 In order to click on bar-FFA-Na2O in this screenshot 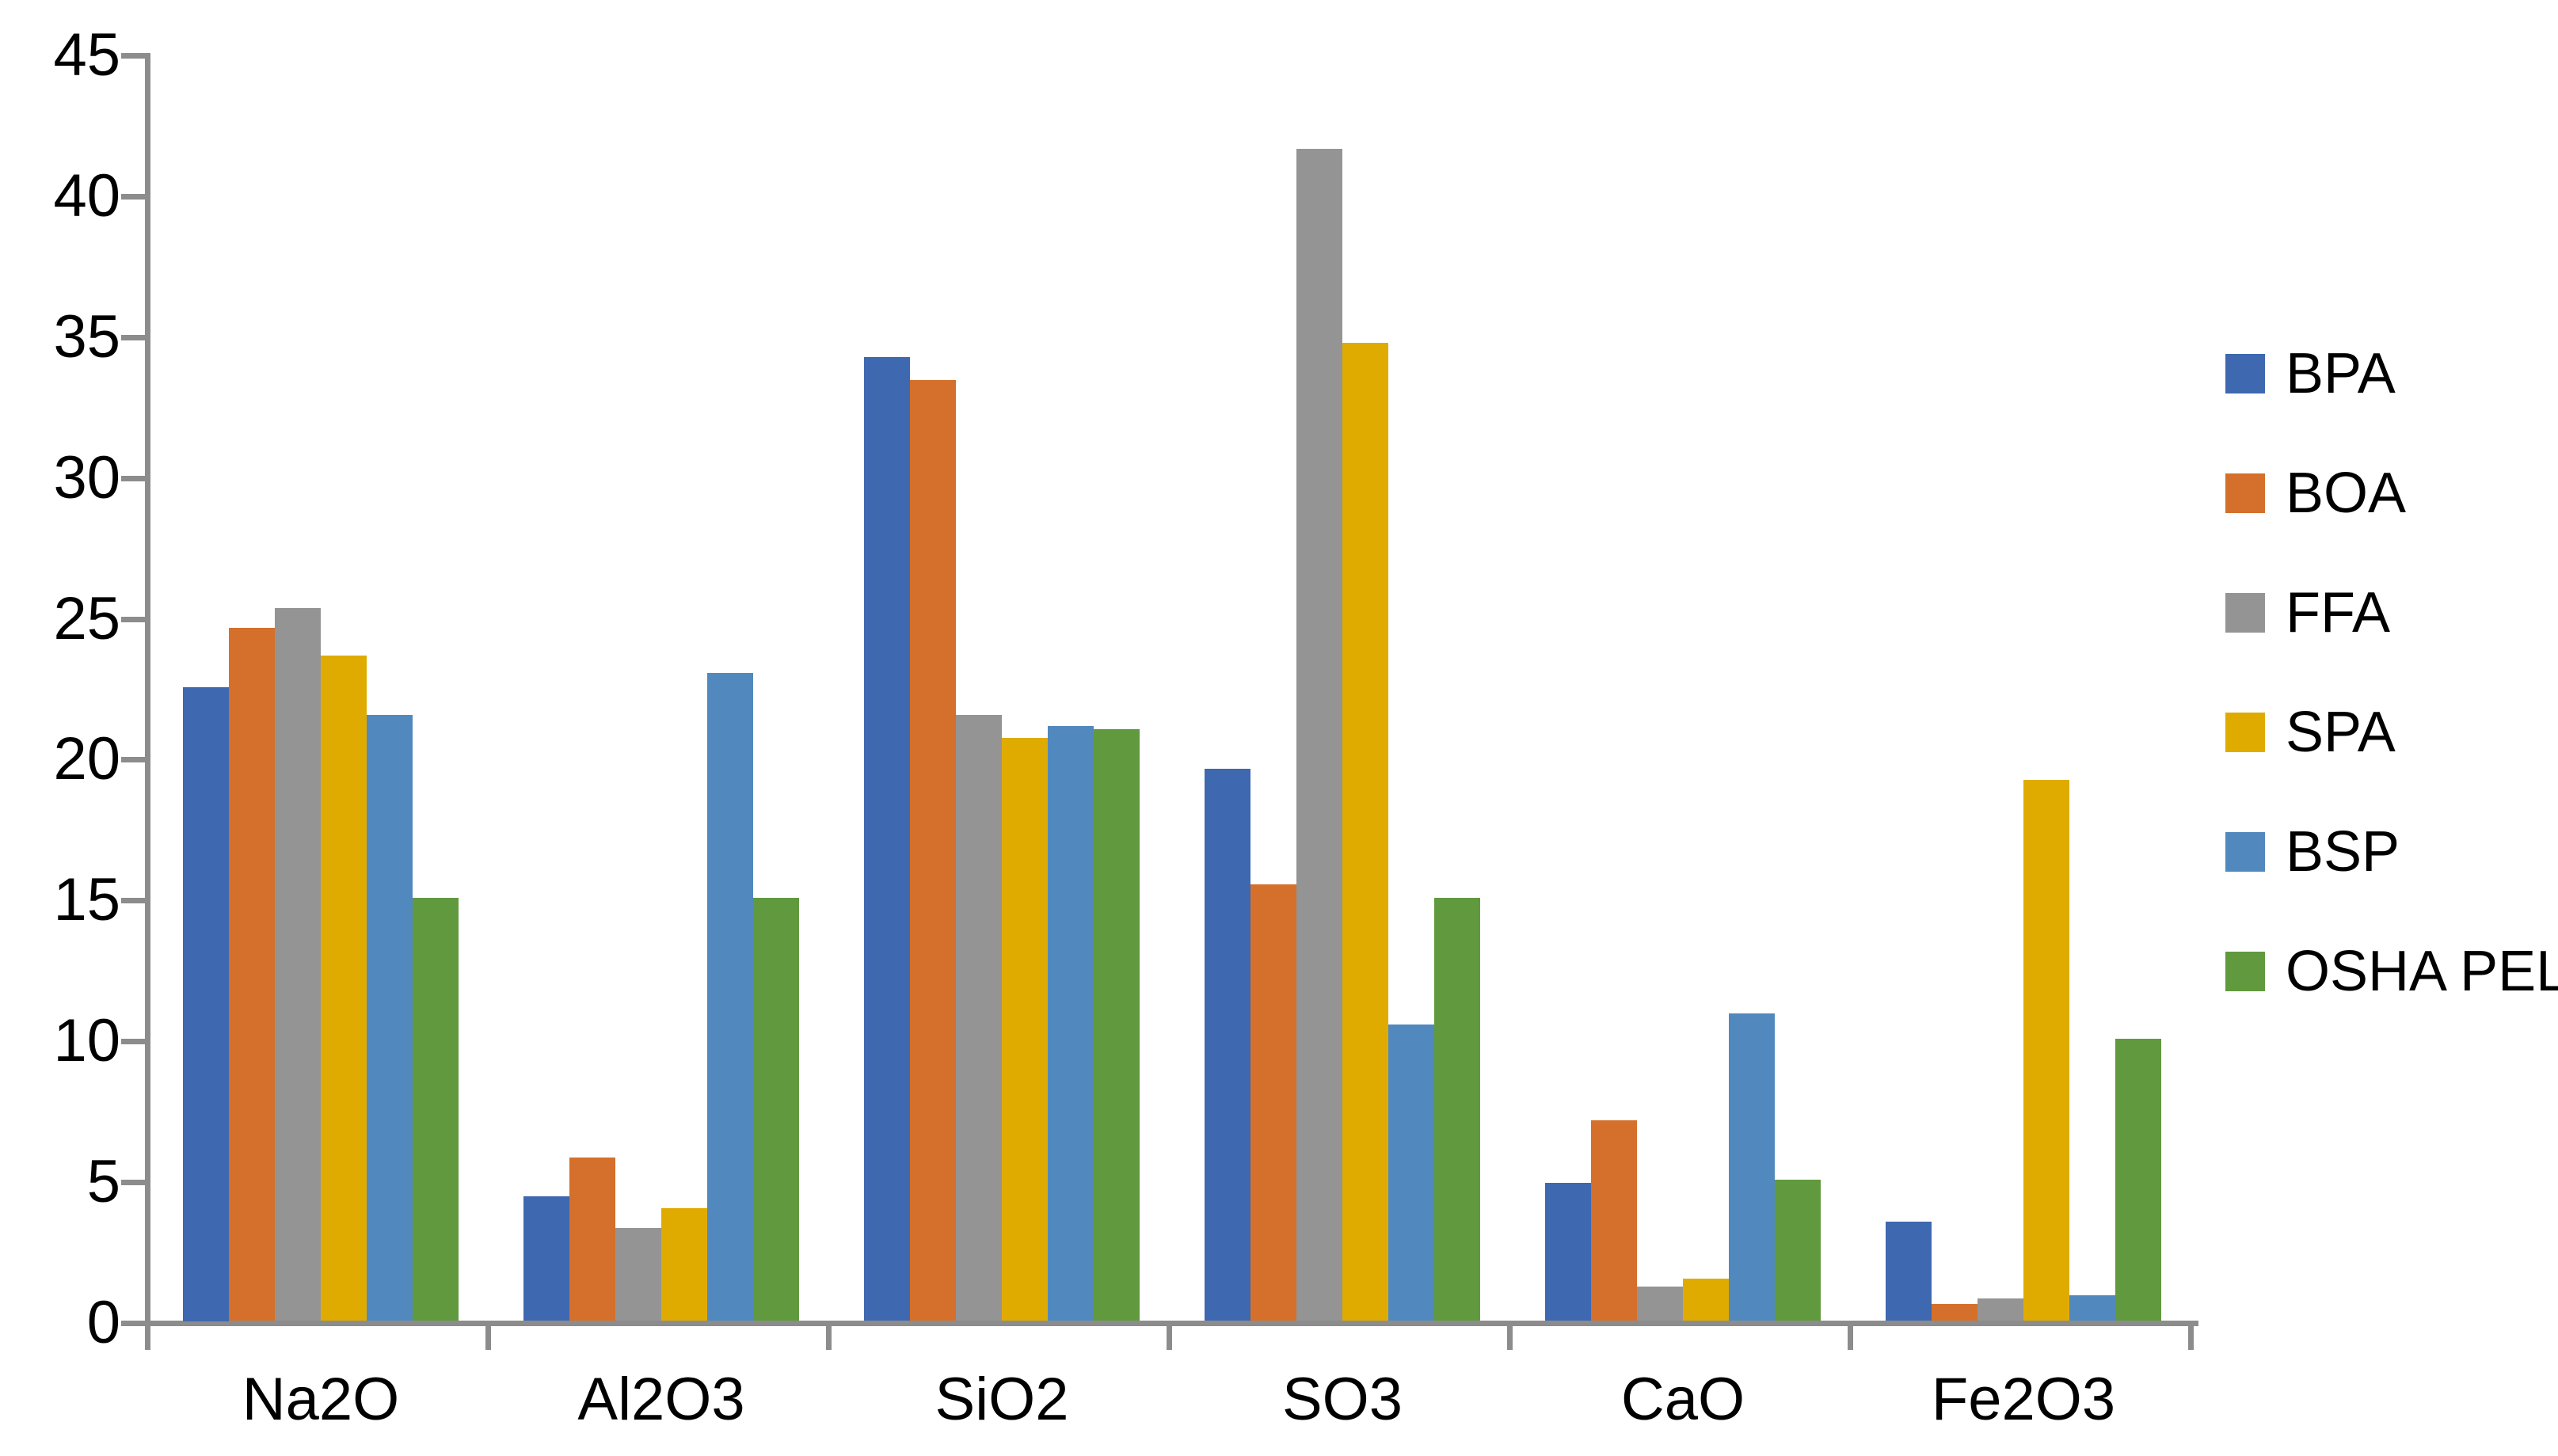, I will do `click(298, 964)`.